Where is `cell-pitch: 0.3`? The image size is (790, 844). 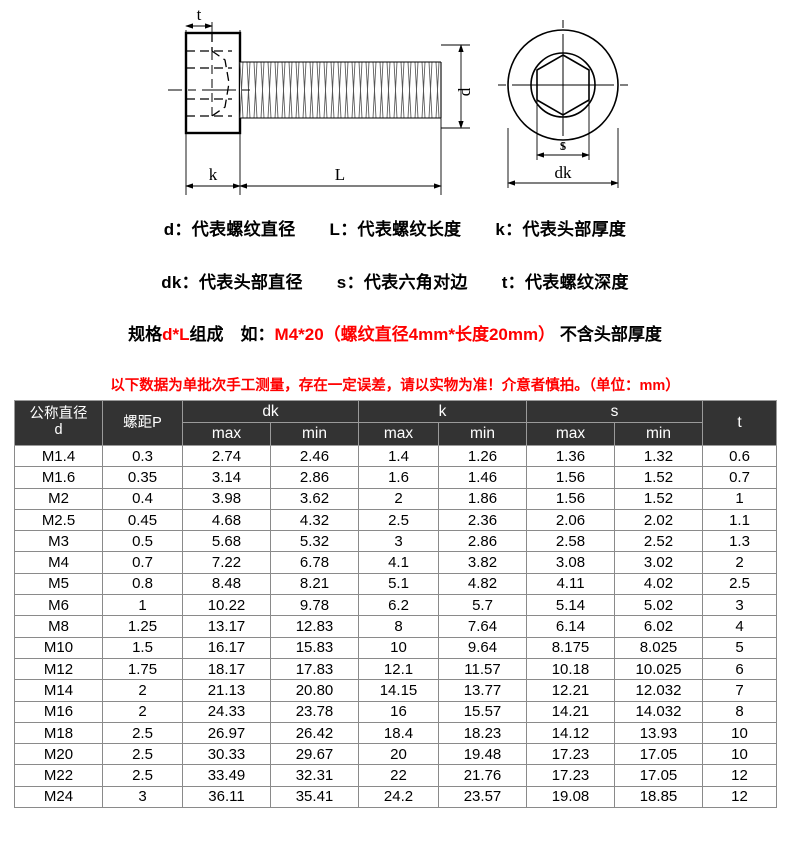 cell-pitch: 0.3 is located at coordinates (142, 456).